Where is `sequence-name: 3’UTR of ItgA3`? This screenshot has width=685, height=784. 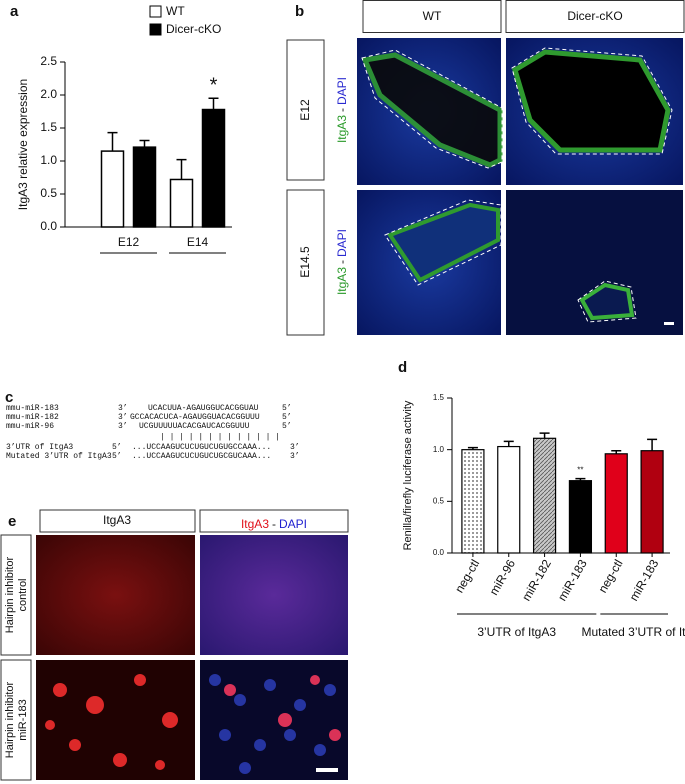
sequence-name: 3’UTR of ItgA3 is located at coordinates (39, 447).